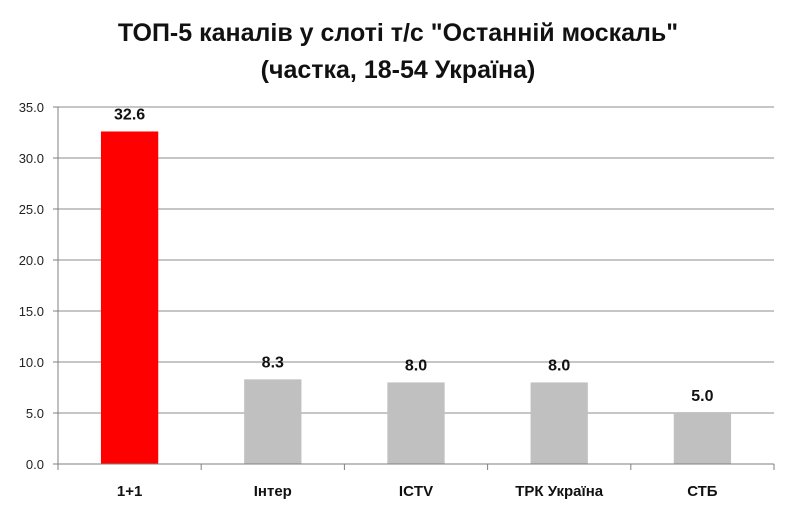 The image size is (791, 511). I want to click on y-tick-label: 15.0, so click(31, 311).